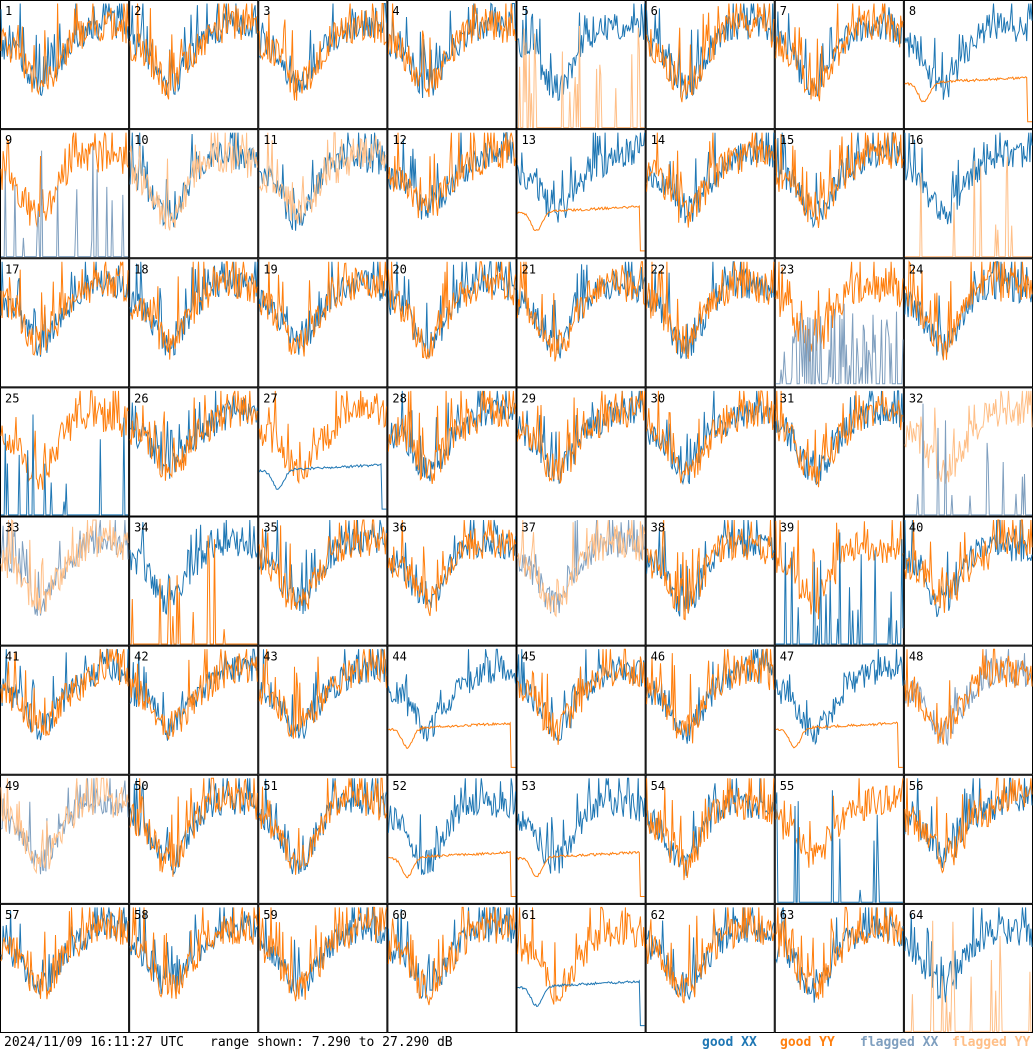 The image size is (1033, 1053). Describe the element at coordinates (194, 452) in the screenshot. I see `tile-26: 26` at that location.